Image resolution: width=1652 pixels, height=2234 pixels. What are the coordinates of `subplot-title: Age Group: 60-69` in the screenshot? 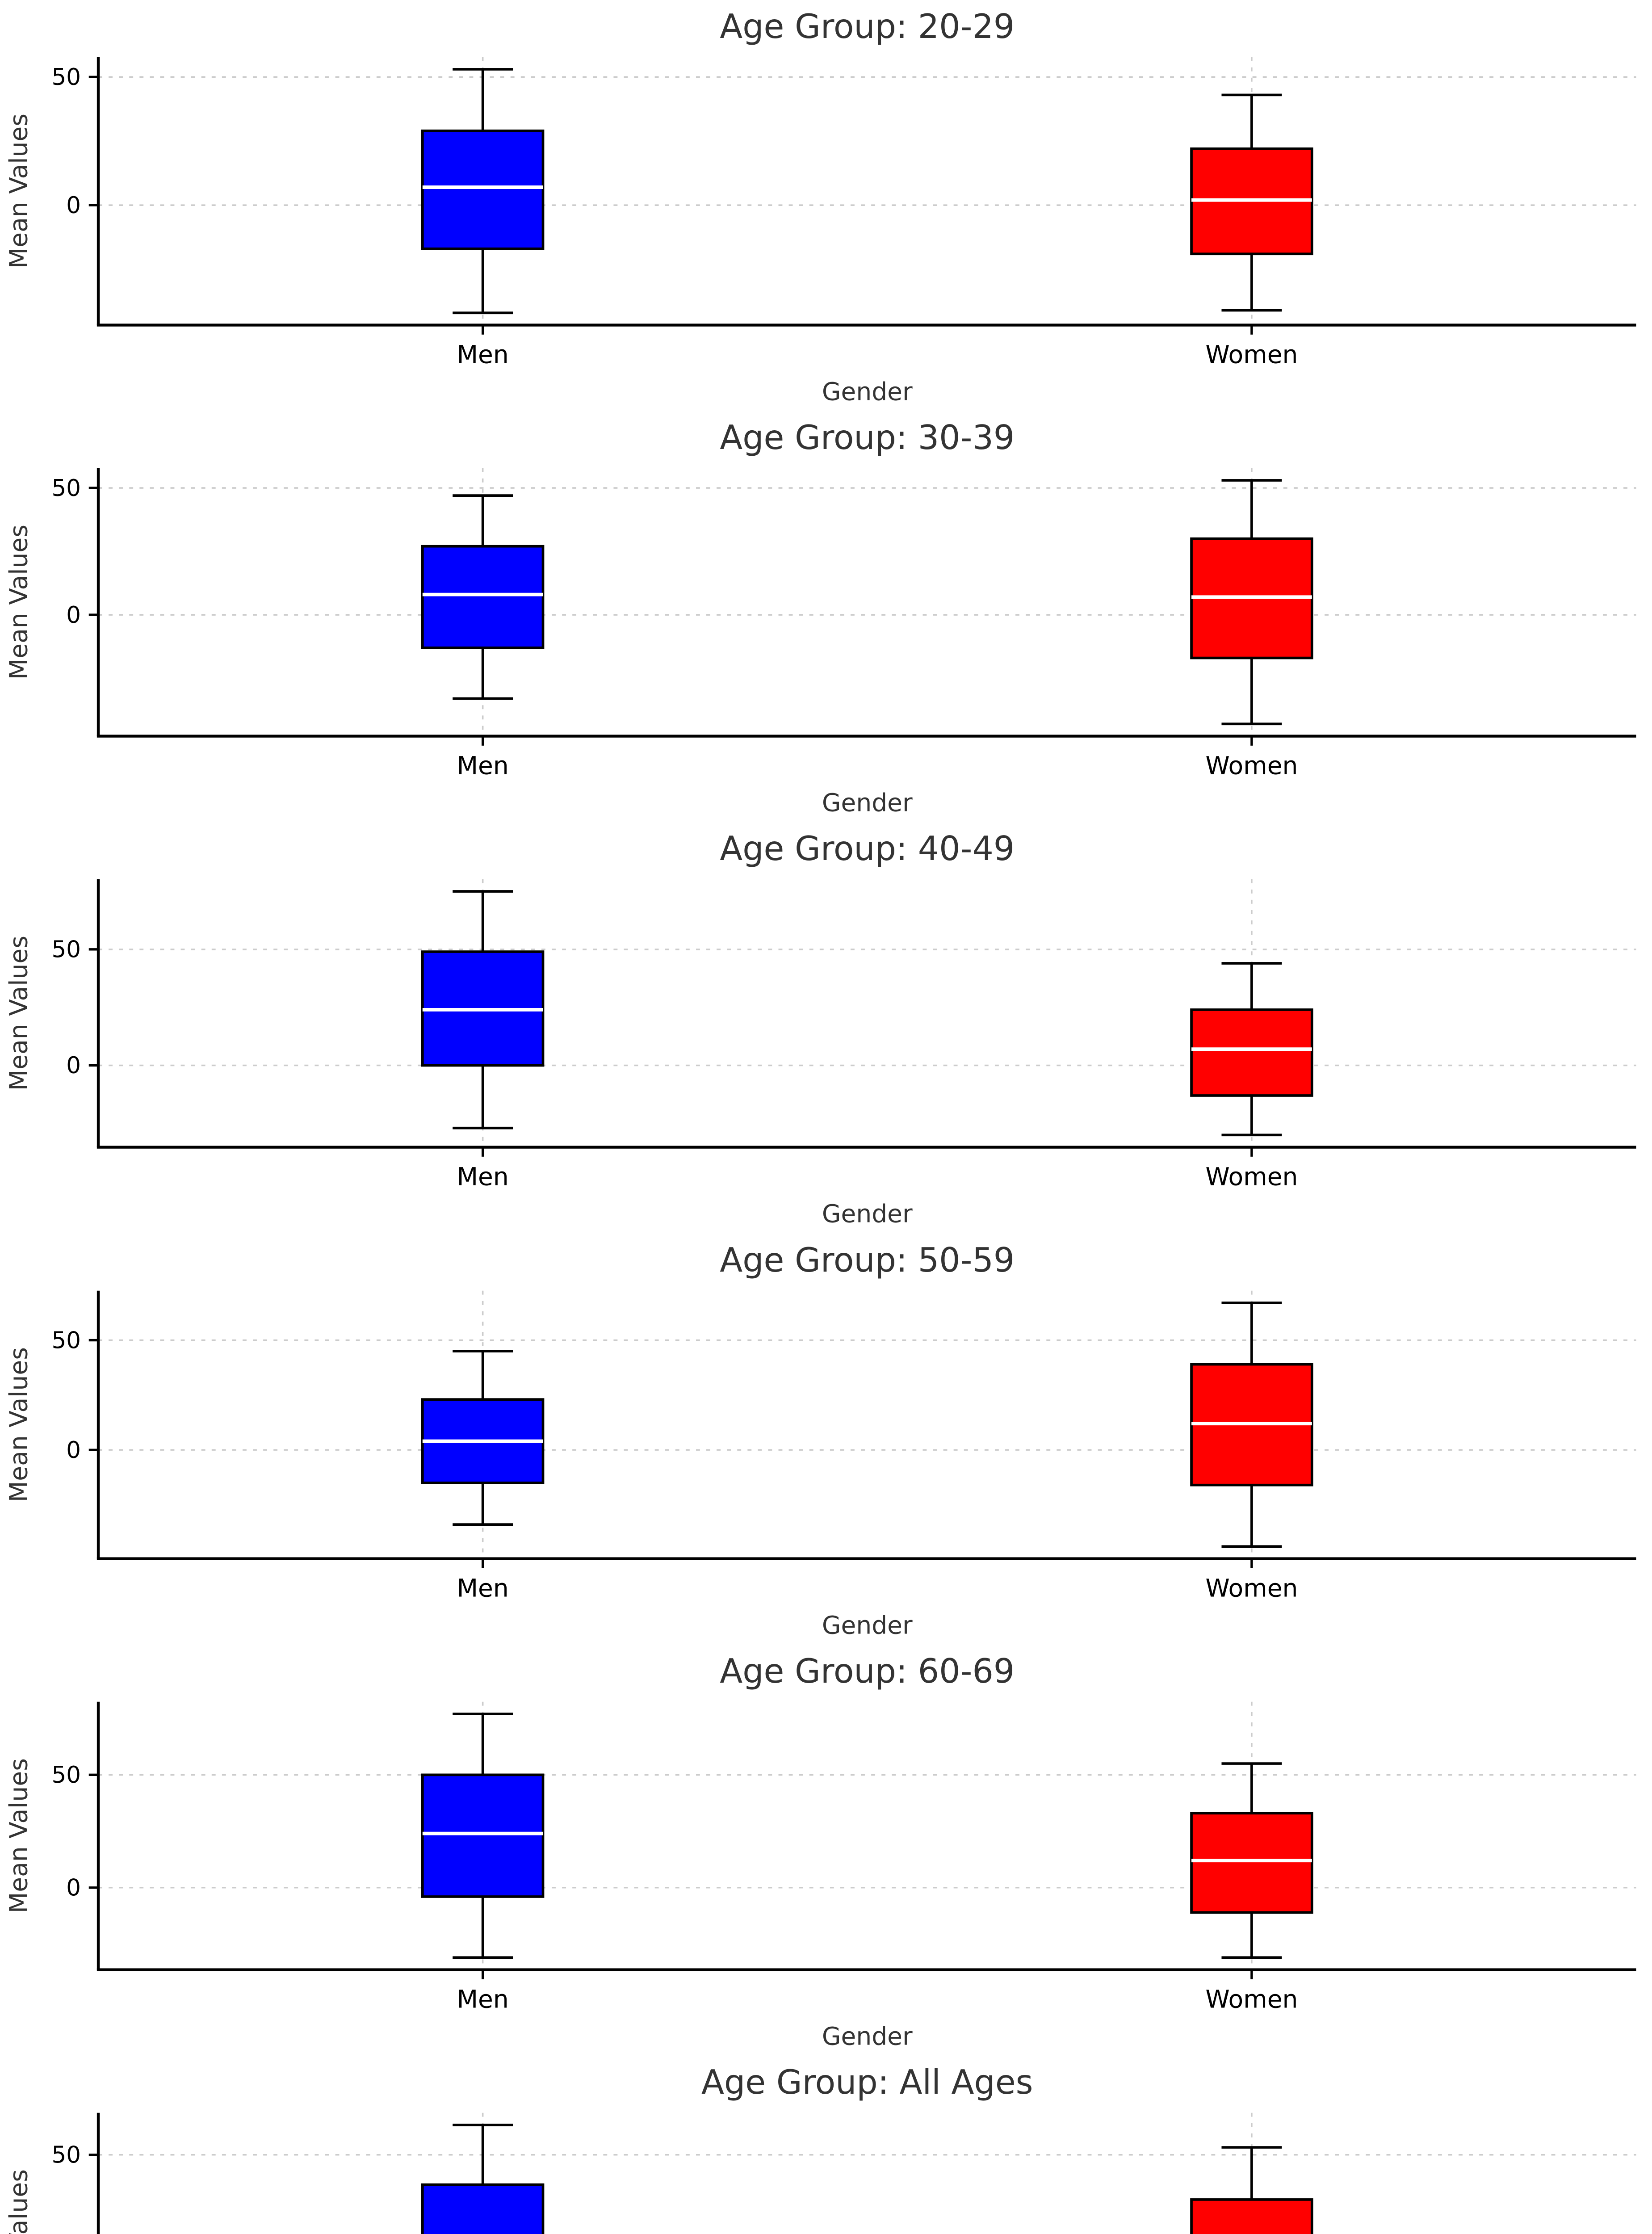 It's located at (867, 1671).